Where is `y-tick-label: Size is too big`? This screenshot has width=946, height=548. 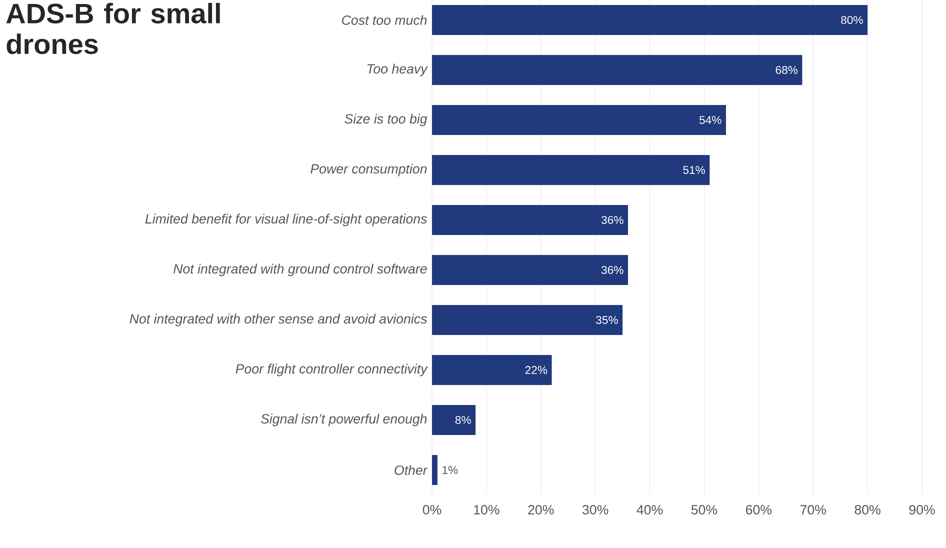
y-tick-label: Size is too big is located at coordinates (386, 120).